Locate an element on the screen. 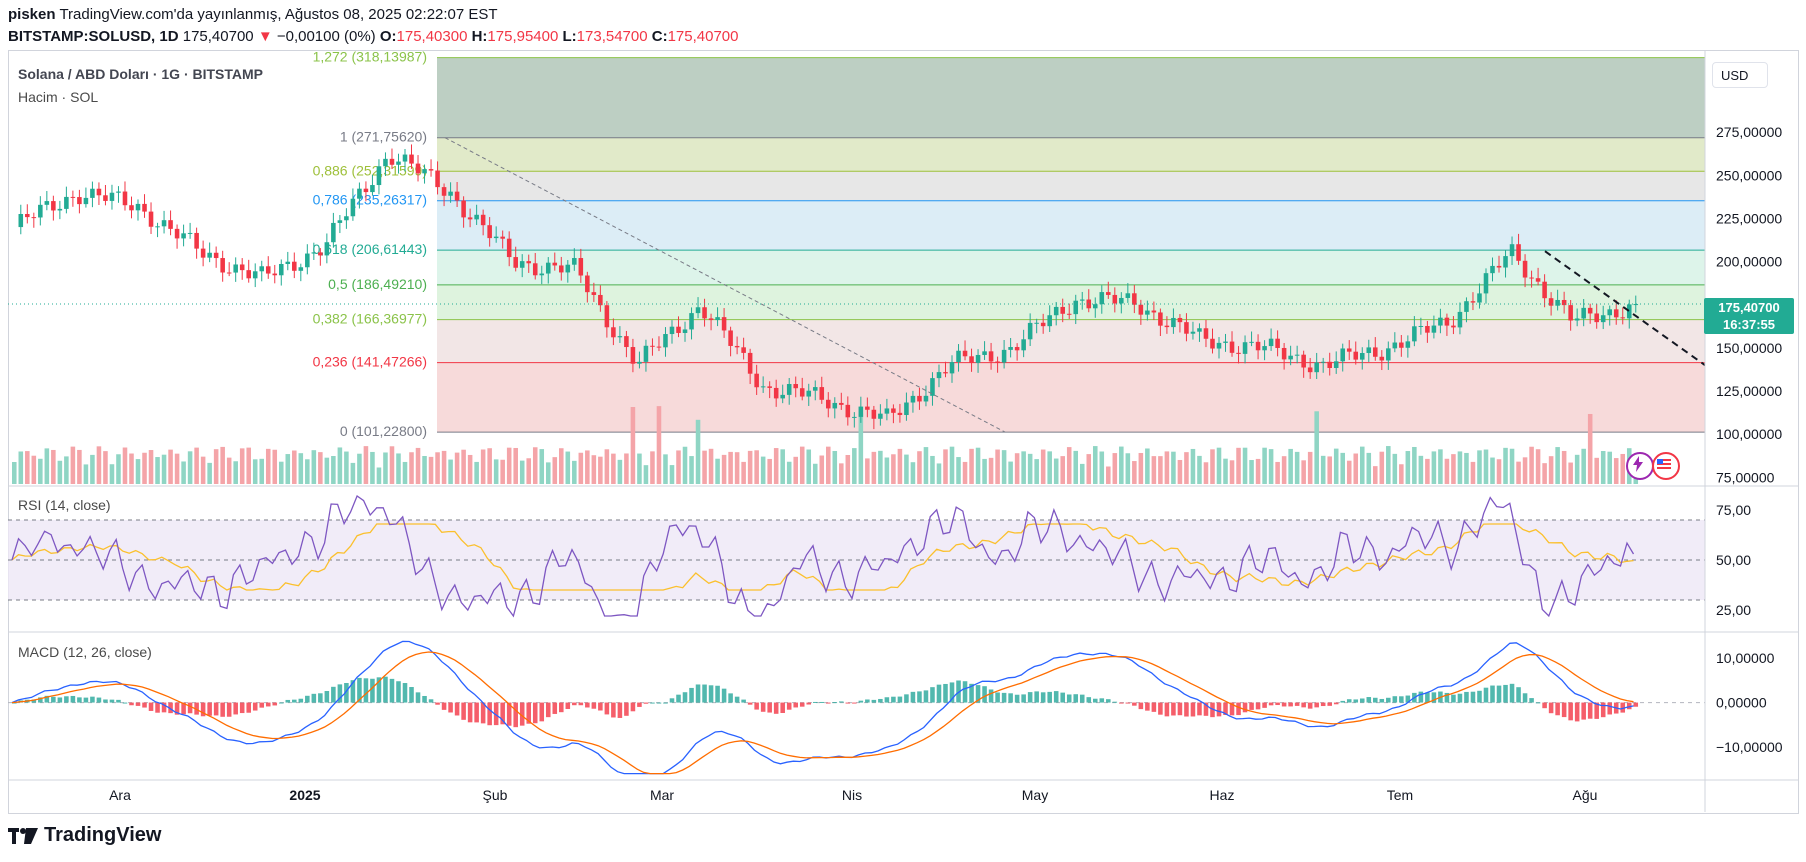  legend-volume: Hacim · SOL is located at coordinates (58, 97).